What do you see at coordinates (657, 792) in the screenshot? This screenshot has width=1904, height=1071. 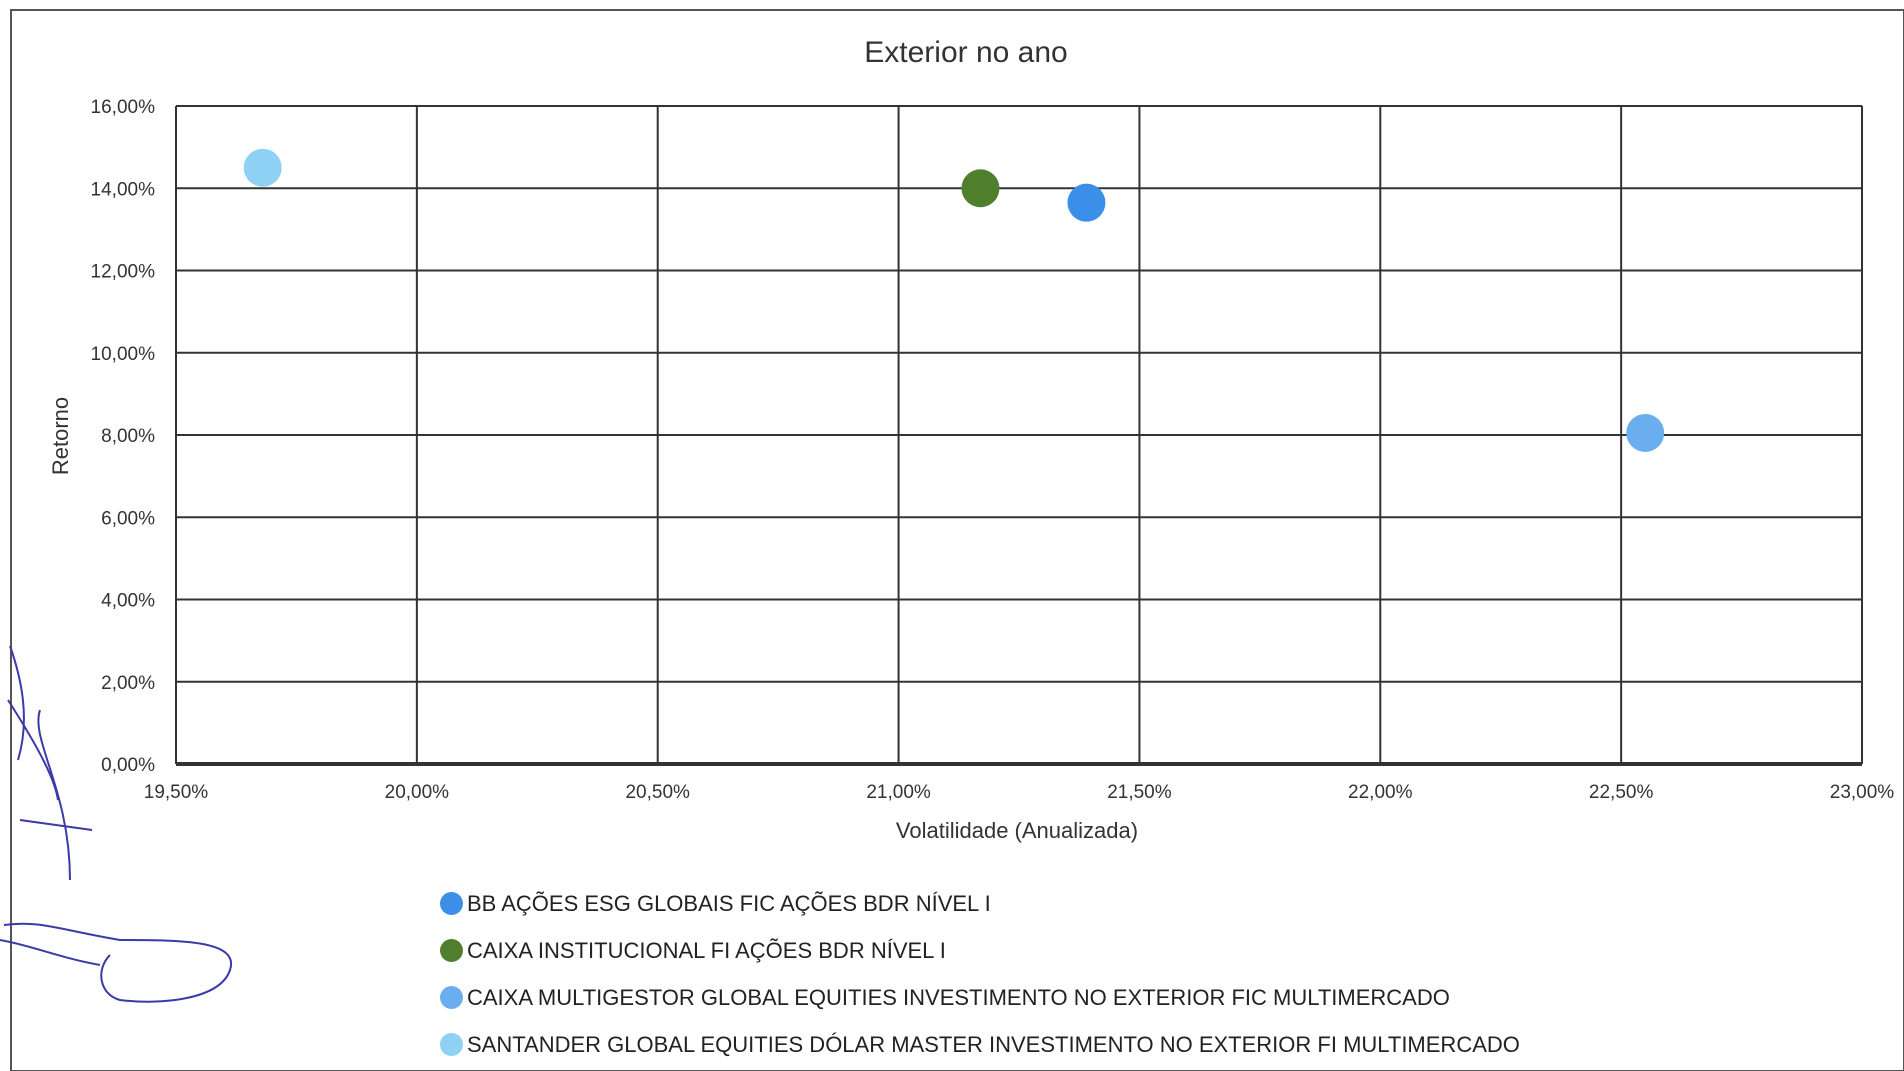 I see `x-tick-label: 20,50%` at bounding box center [657, 792].